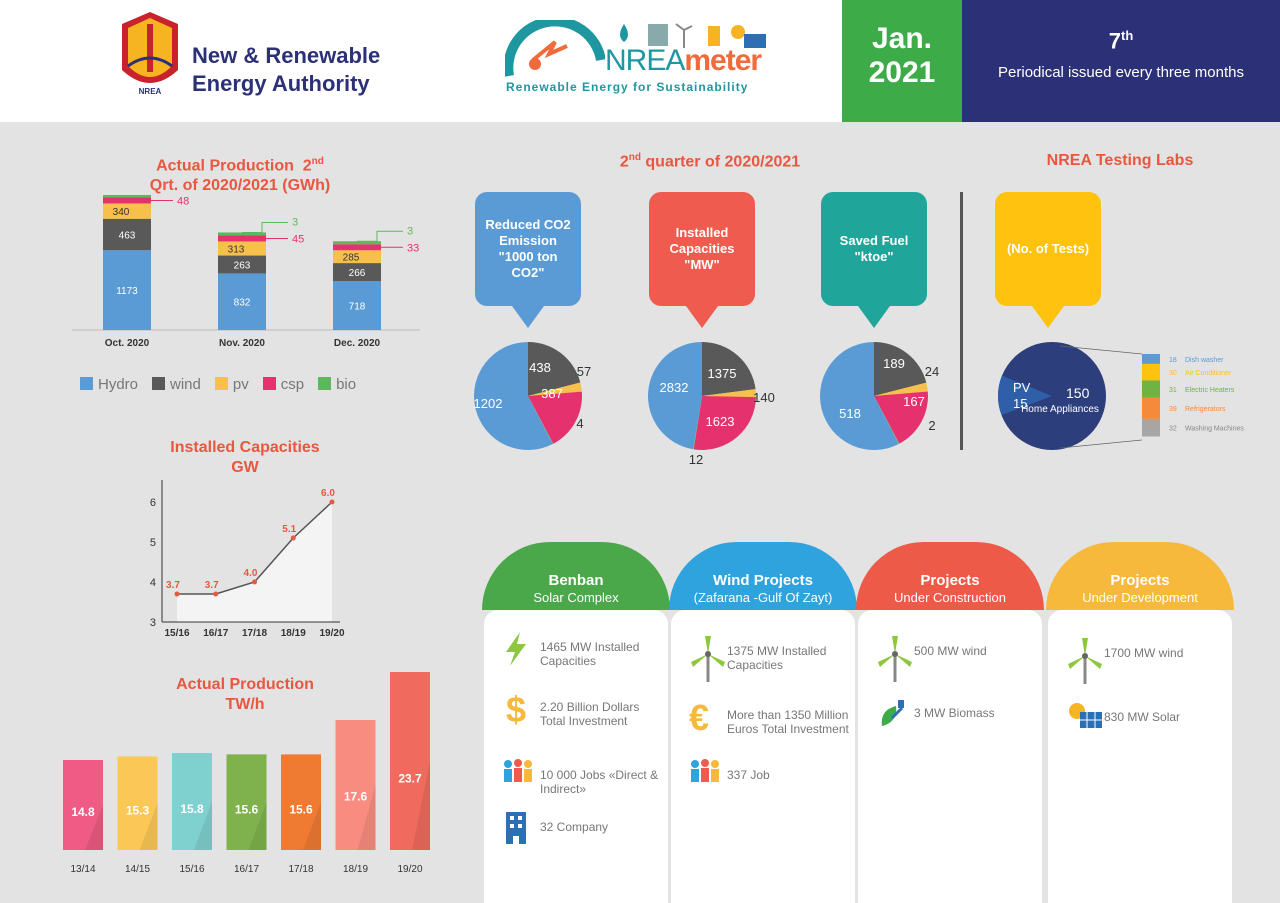  I want to click on issue-date: Jan. 2021, so click(902, 61).